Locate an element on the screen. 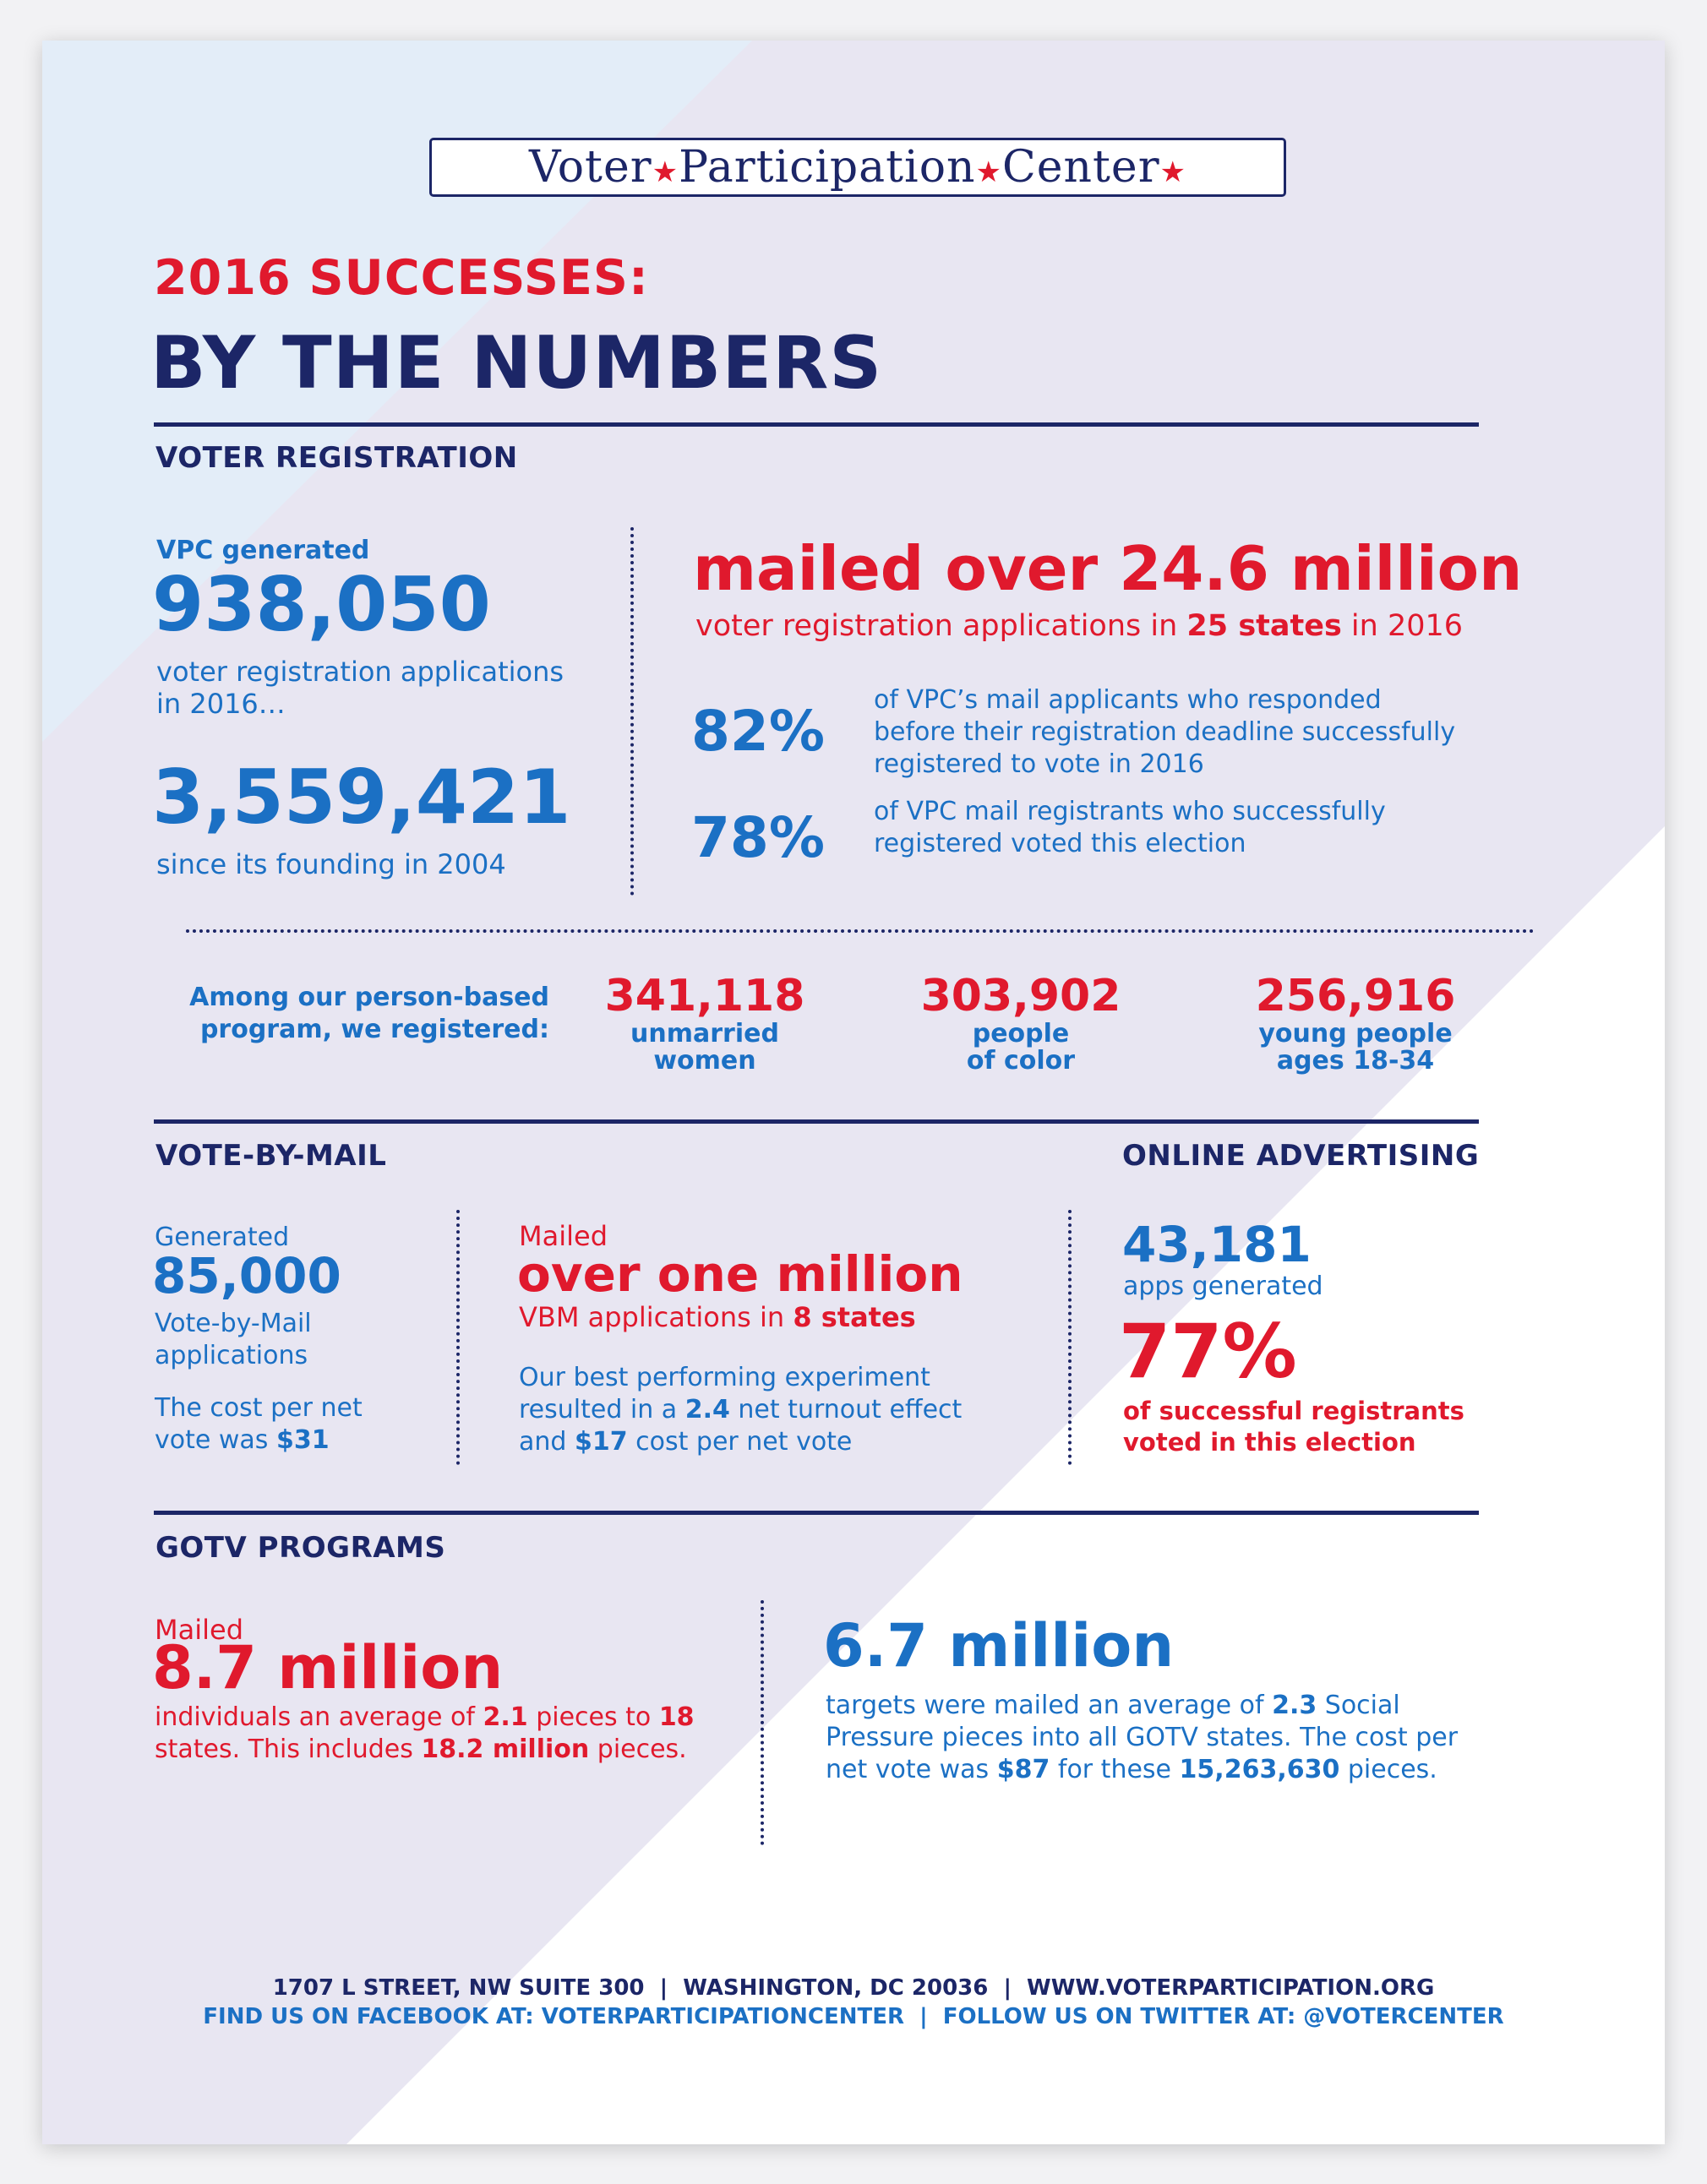 This screenshot has width=1707, height=2184. apps-desc: apps generated is located at coordinates (1223, 1286).